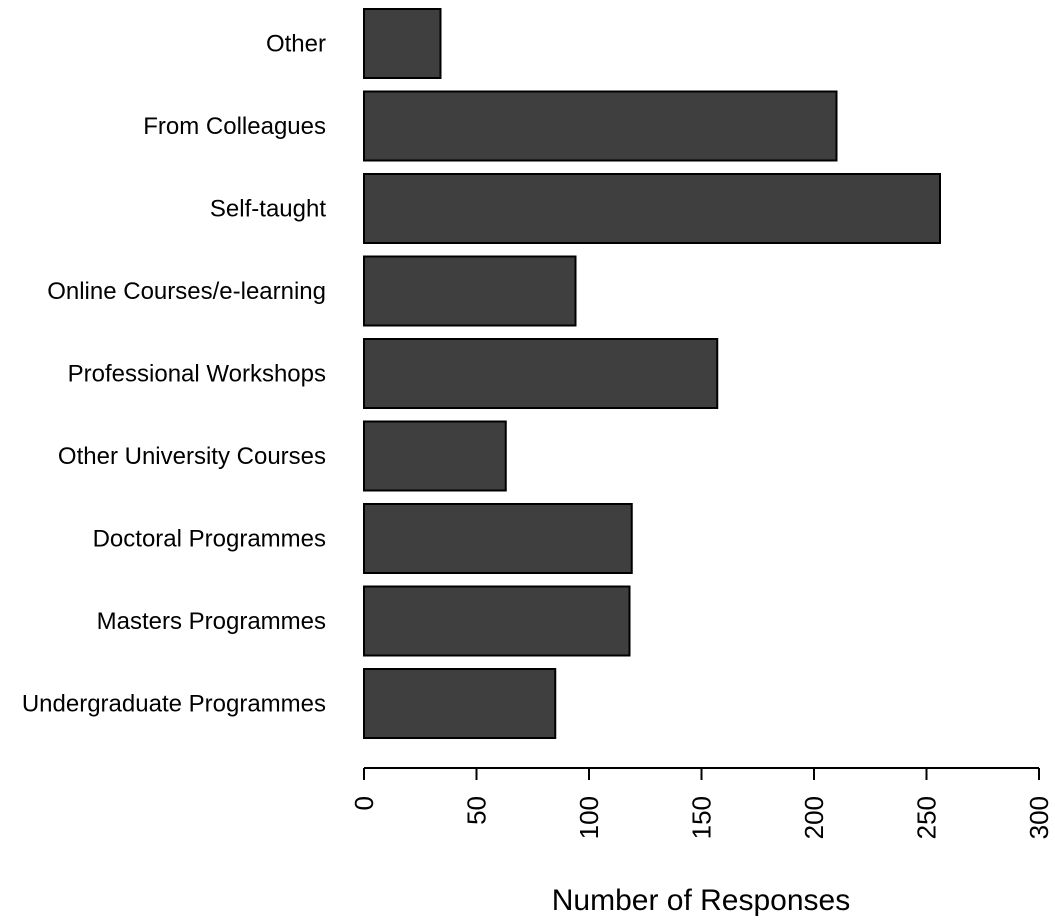  Describe the element at coordinates (364, 803) in the screenshot. I see `x-tick-label: 0` at that location.